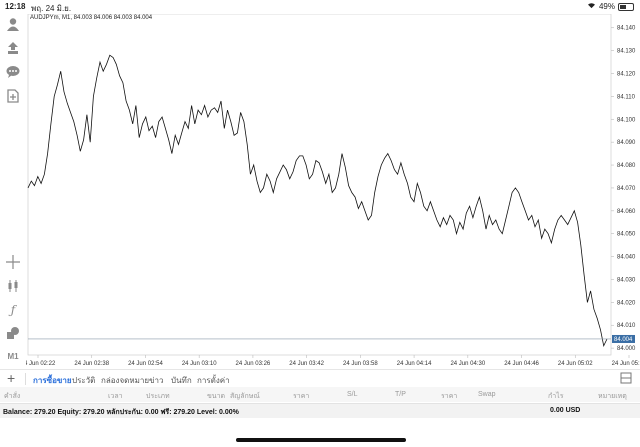 This screenshot has width=640, height=447. I want to click on col-symbol: สัญลักษณ์, so click(245, 396).